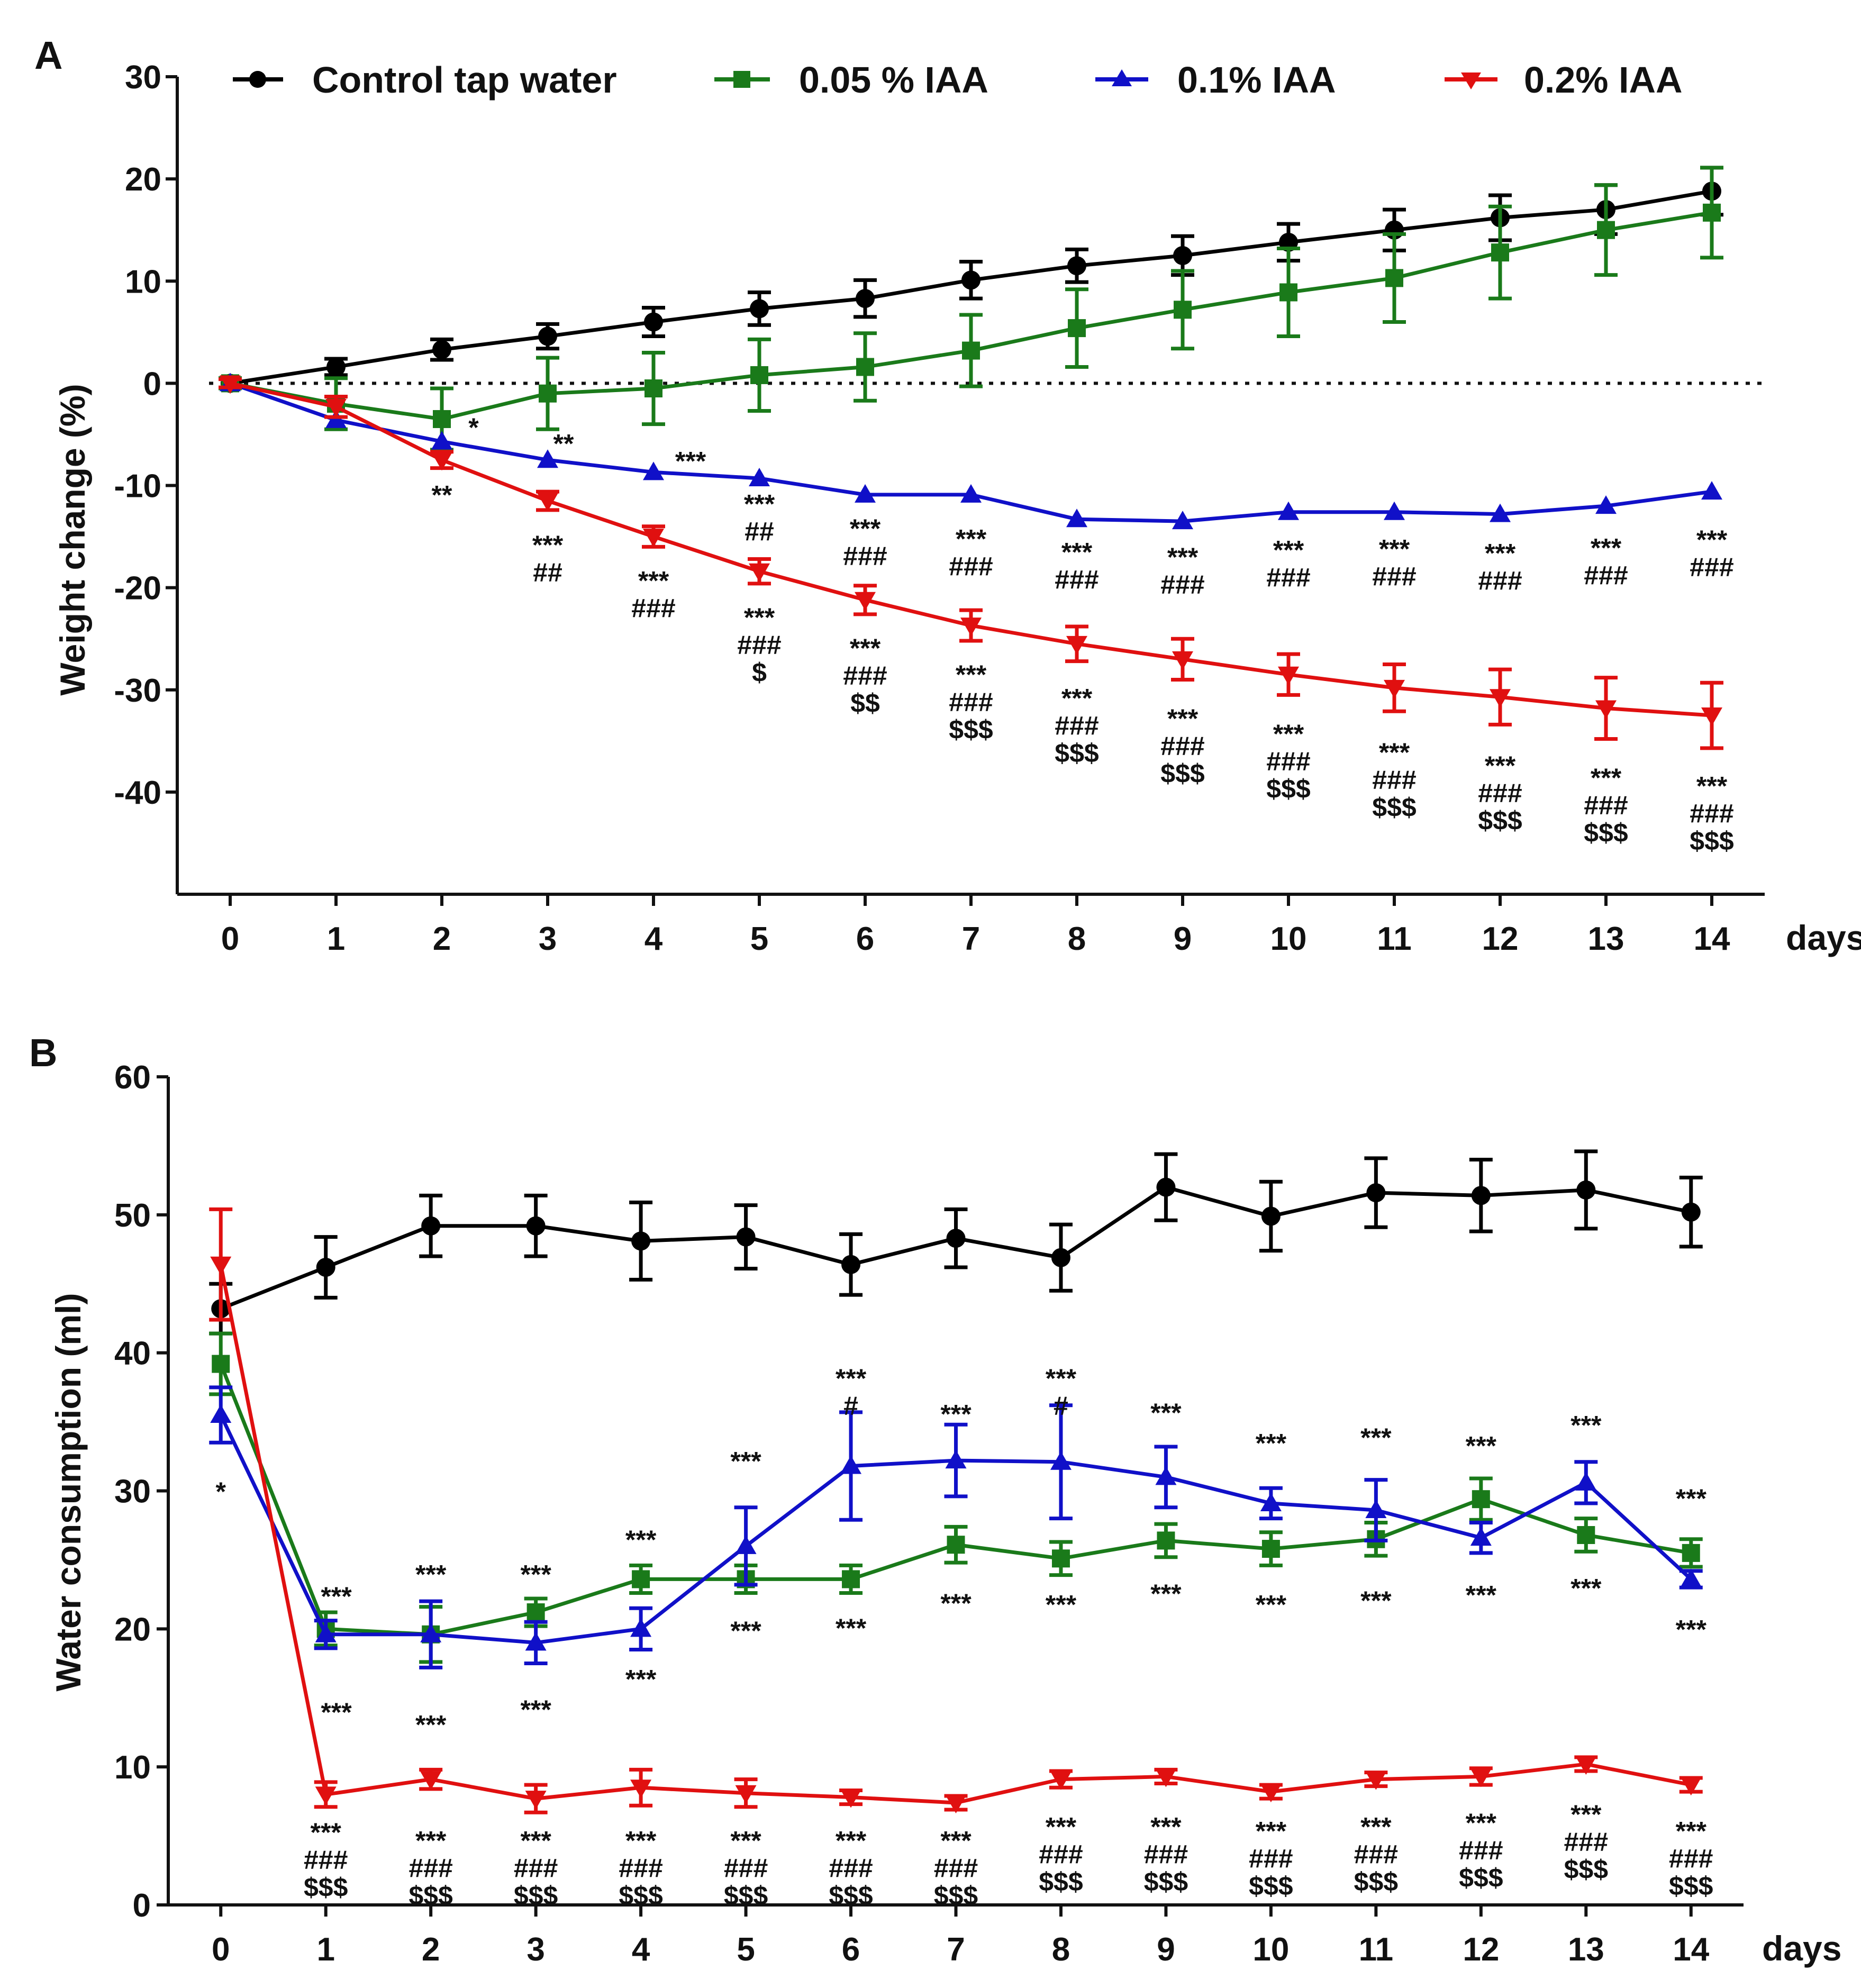 The width and height of the screenshot is (1861, 1988). Describe the element at coordinates (1061, 1392) in the screenshot. I see `significance-label: *** #` at that location.